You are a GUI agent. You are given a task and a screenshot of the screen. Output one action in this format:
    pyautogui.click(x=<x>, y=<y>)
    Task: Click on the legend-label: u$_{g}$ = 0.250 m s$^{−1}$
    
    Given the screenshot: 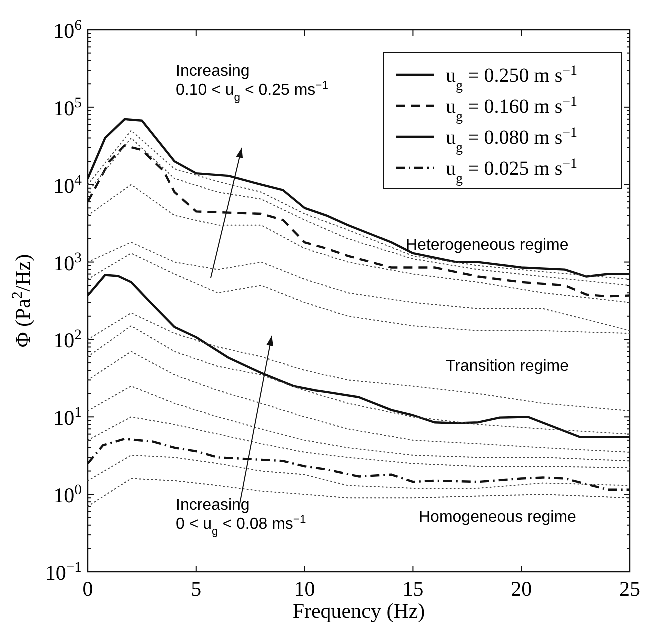 What is the action you would take?
    pyautogui.click(x=512, y=79)
    